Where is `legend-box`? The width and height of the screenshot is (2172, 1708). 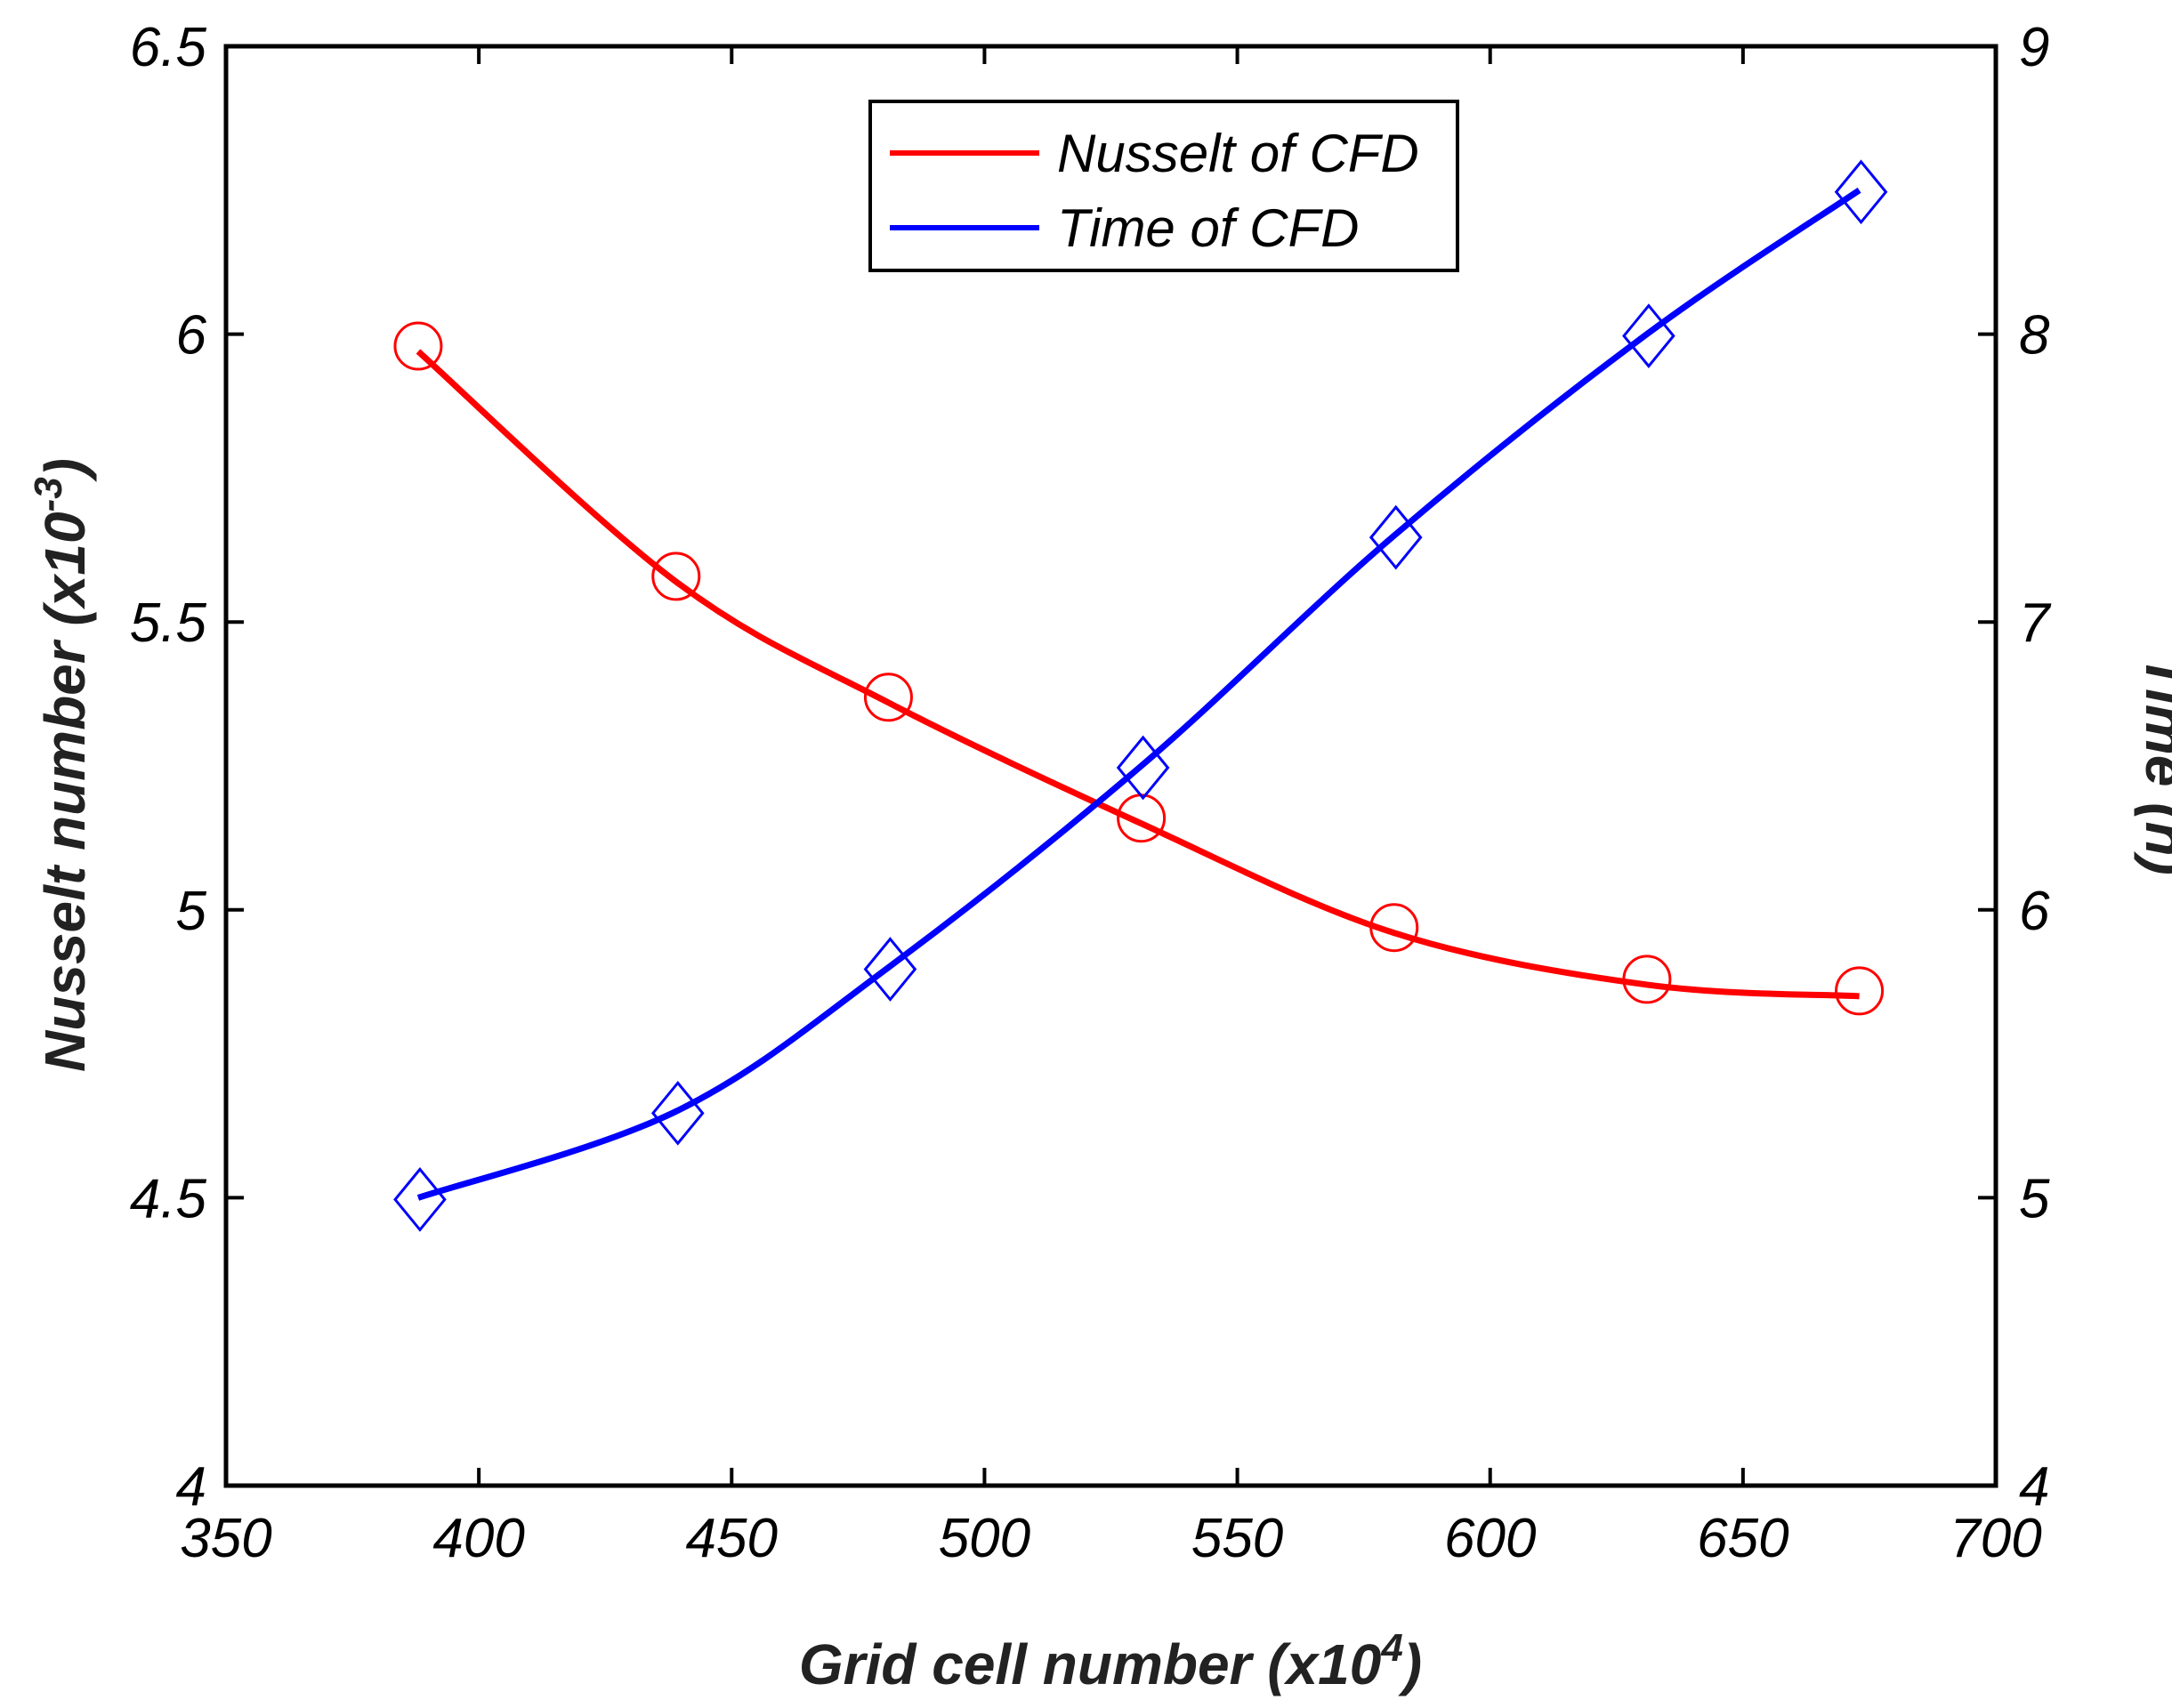
legend-box is located at coordinates (1163, 186).